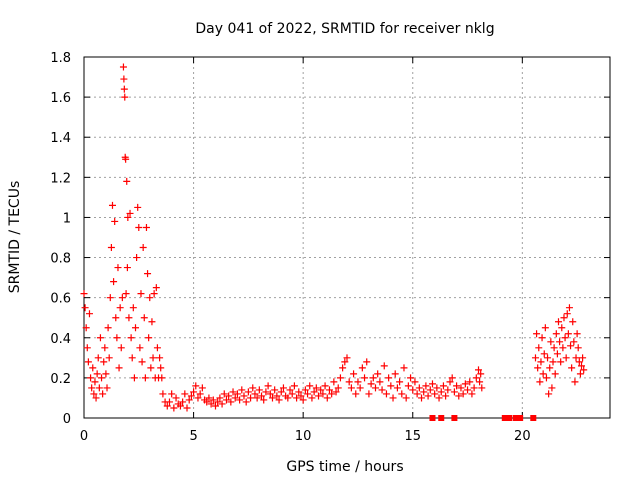 This screenshot has height=480, width=640. What do you see at coordinates (60, 339) in the screenshot?
I see `y-tick-label: 0.4` at bounding box center [60, 339].